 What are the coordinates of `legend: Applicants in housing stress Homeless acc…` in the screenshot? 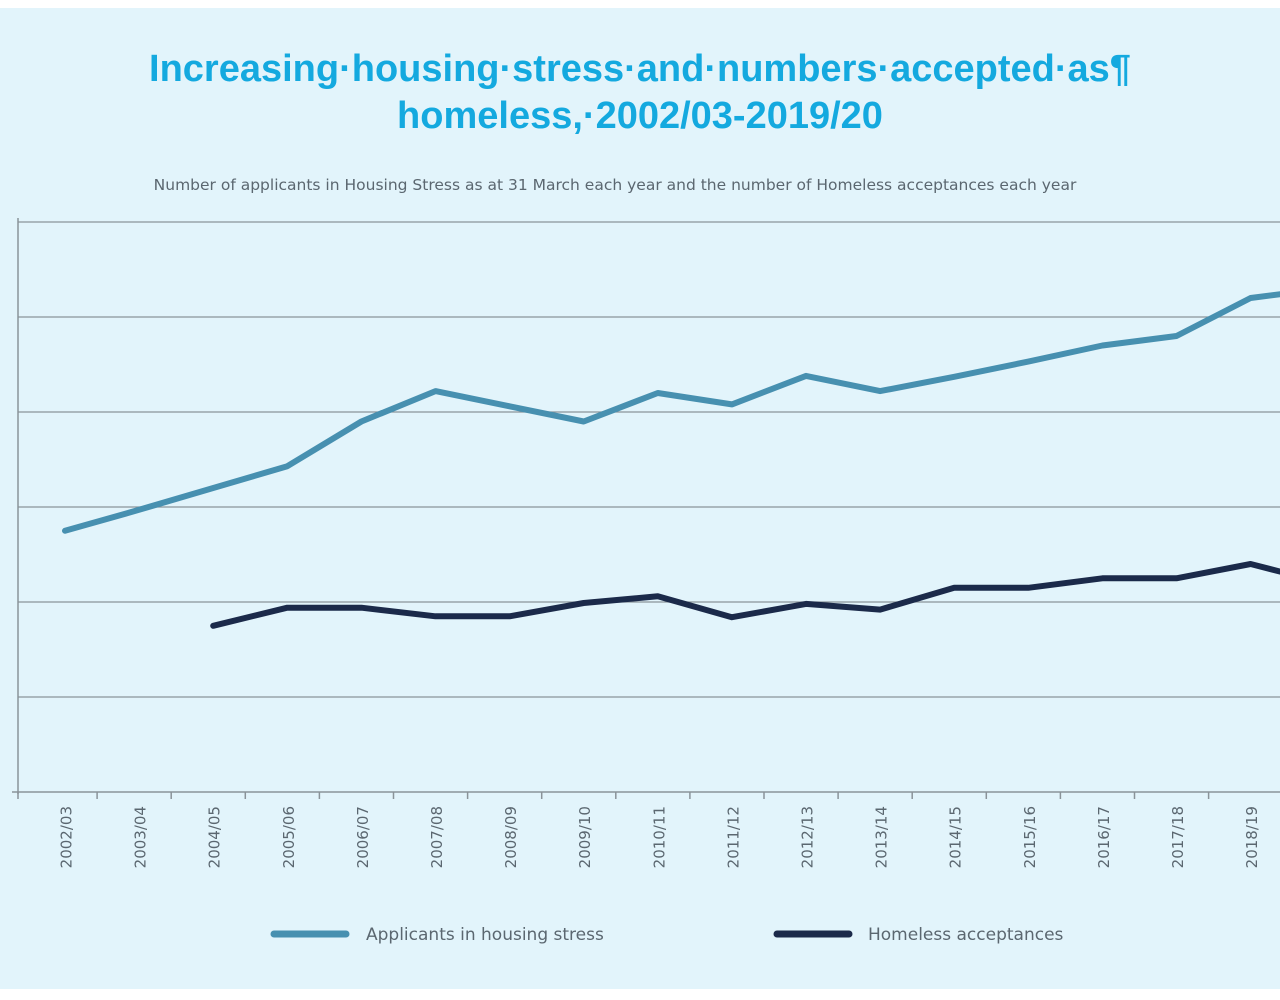 It's located at (667, 935).